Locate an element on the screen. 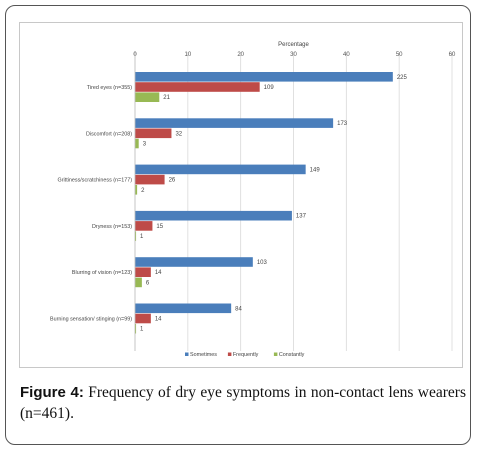 The height and width of the screenshot is (450, 477). legend-label: Frequently is located at coordinates (246, 355).